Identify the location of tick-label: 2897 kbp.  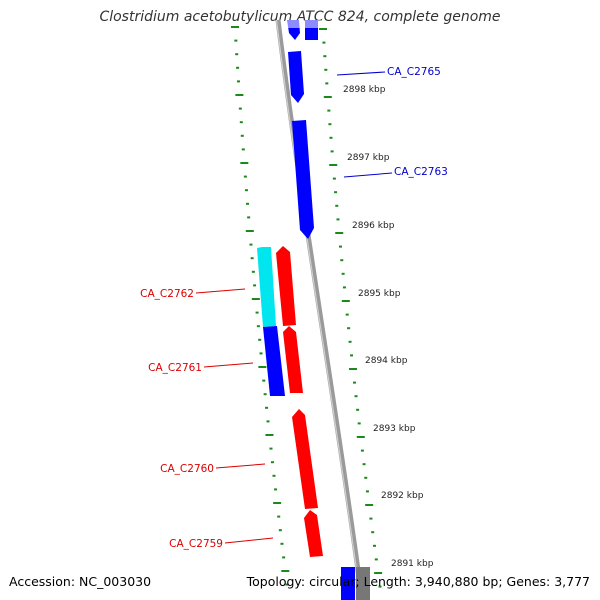
(368, 158).